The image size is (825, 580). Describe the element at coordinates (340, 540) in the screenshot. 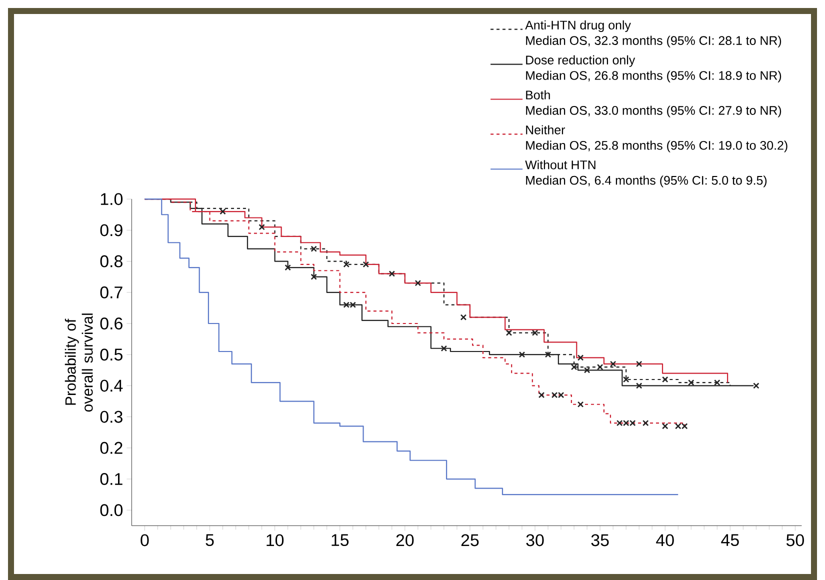

I see `x-tick-label: 15` at that location.